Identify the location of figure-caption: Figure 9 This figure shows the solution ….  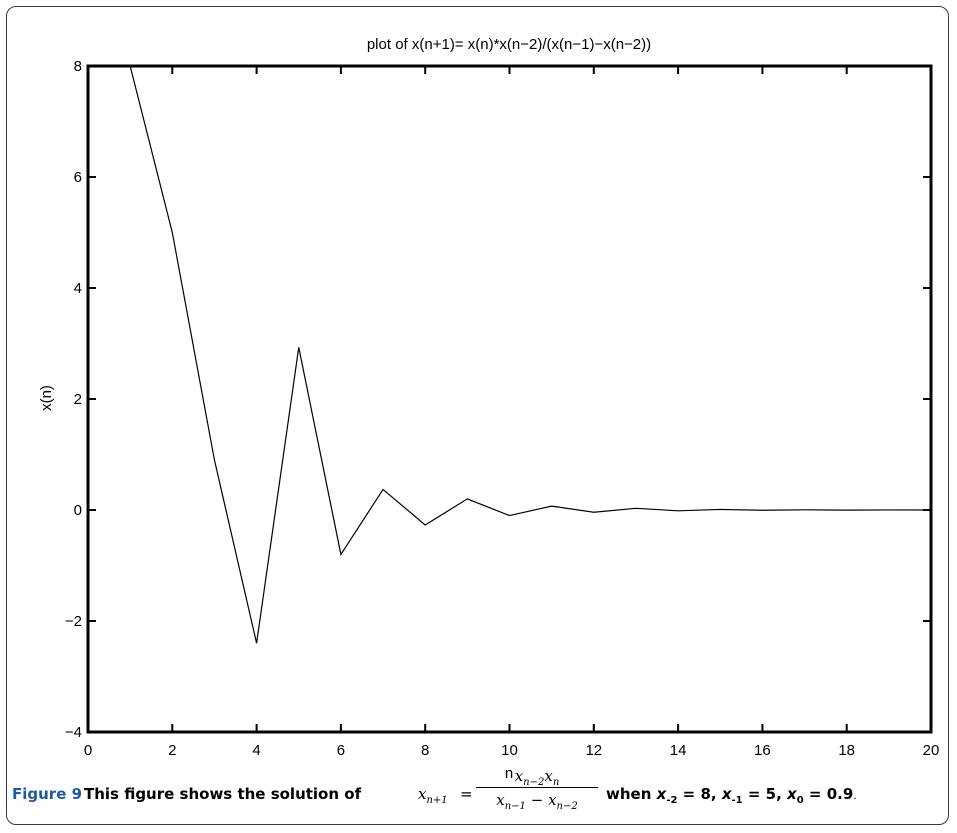
(479, 792).